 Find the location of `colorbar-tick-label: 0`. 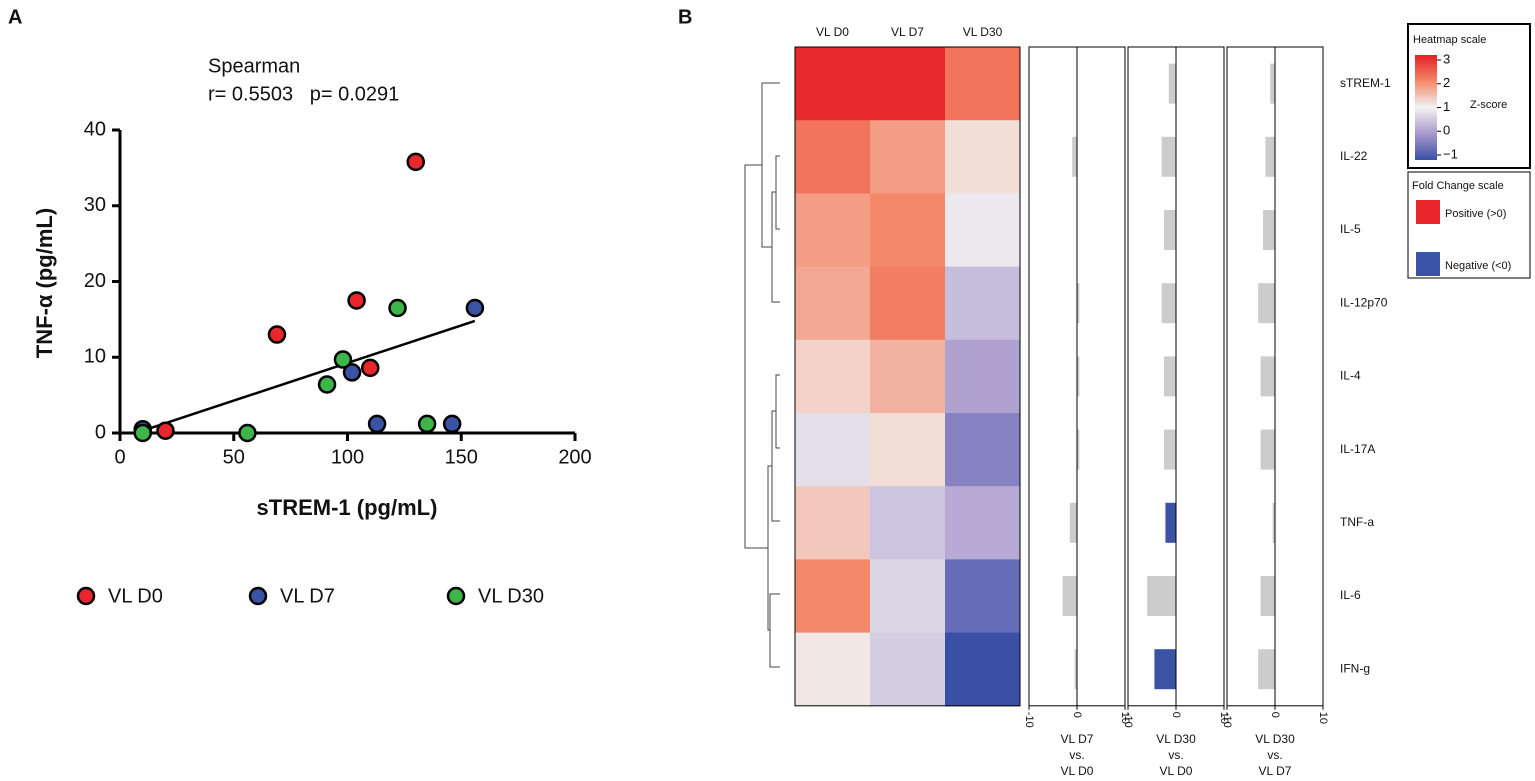

colorbar-tick-label: 0 is located at coordinates (1446, 130).